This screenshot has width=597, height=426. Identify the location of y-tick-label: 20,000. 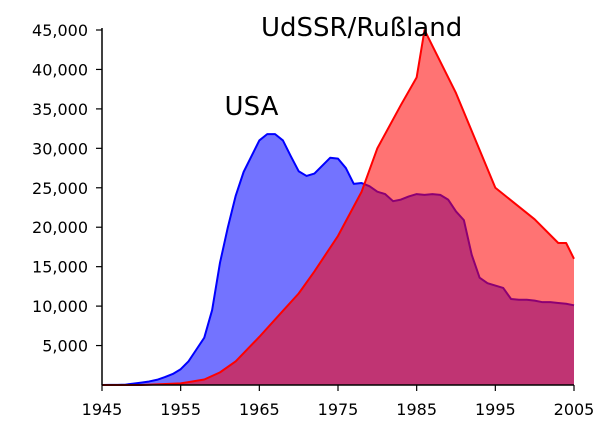
(60, 227).